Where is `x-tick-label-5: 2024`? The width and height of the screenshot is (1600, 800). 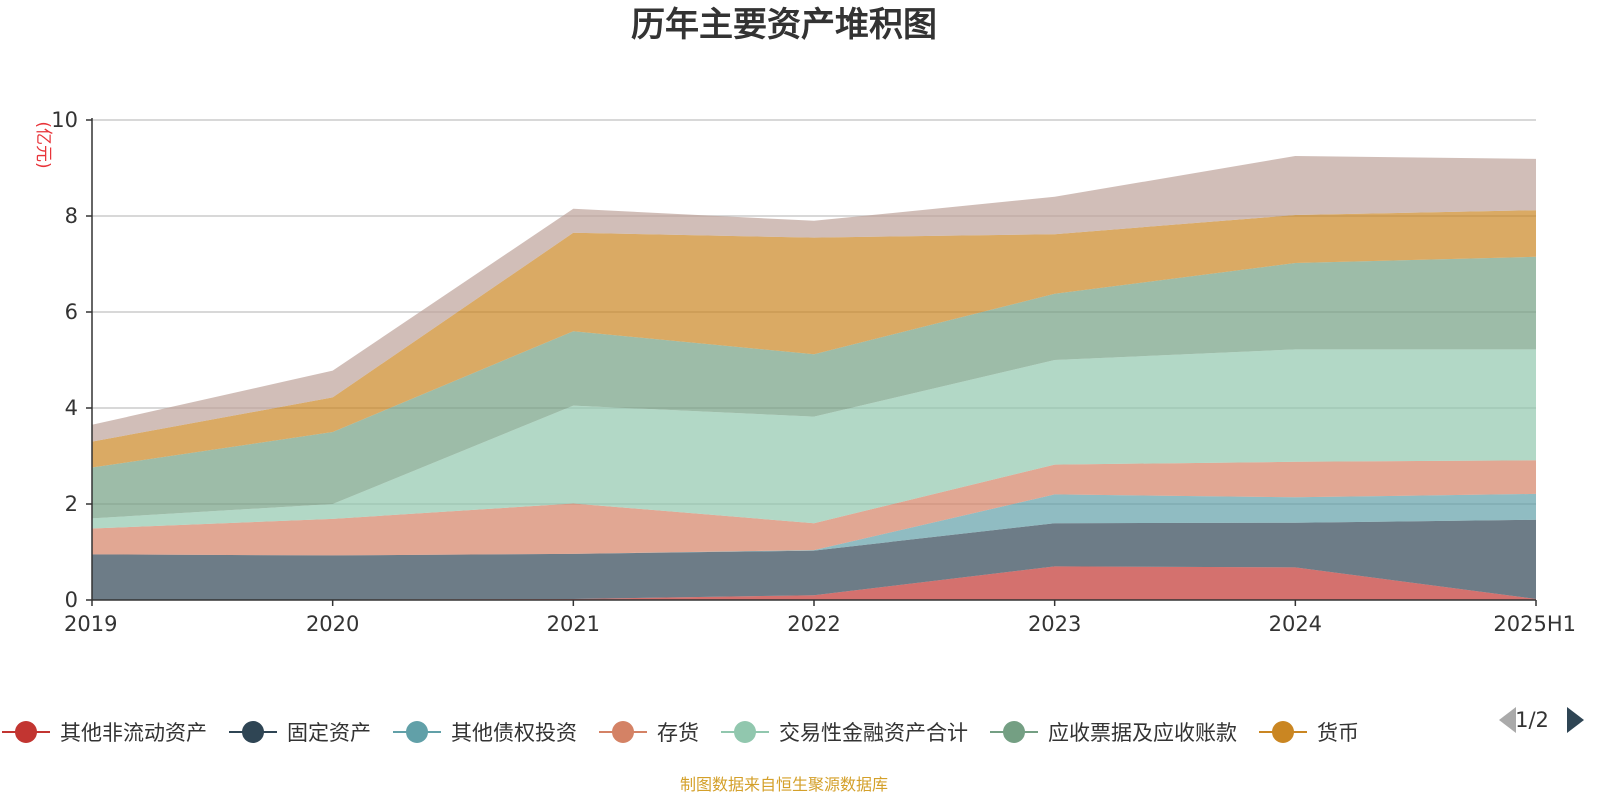
x-tick-label-5: 2024 is located at coordinates (1295, 624).